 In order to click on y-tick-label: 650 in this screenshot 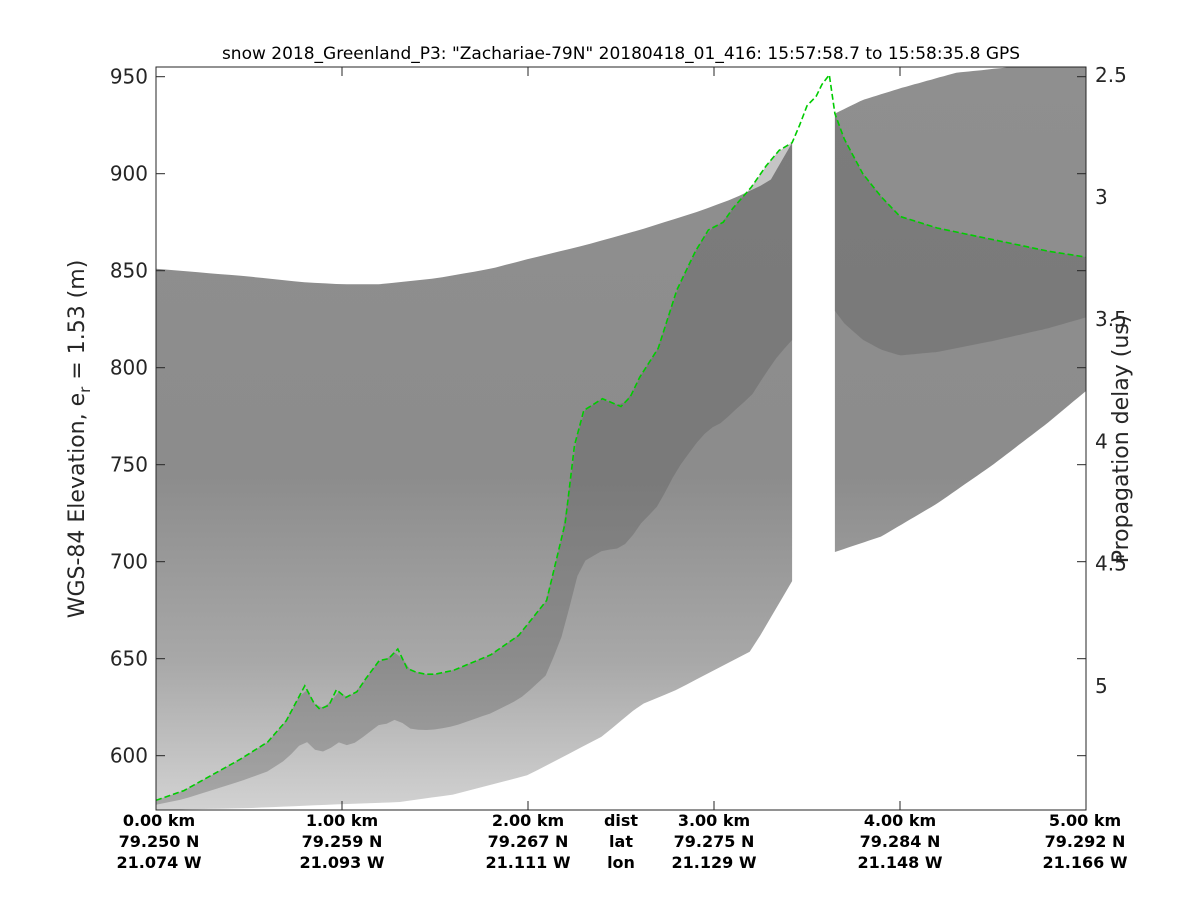, I will do `click(129, 659)`.